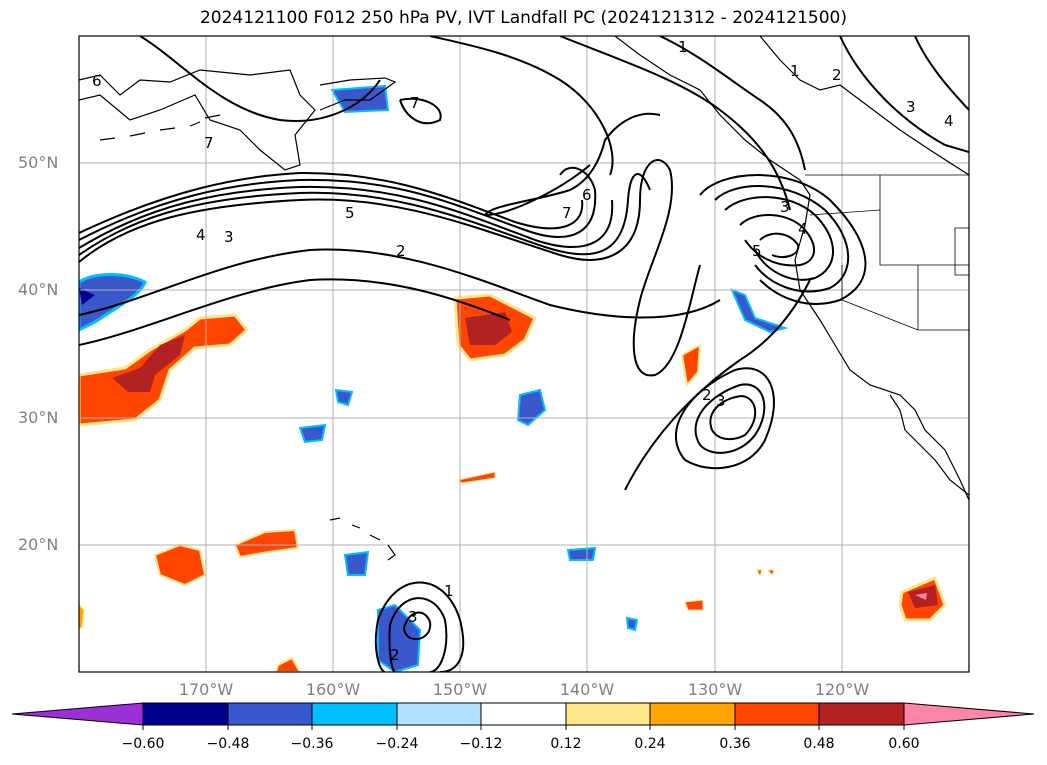  I want to click on colorbar, so click(523, 716).